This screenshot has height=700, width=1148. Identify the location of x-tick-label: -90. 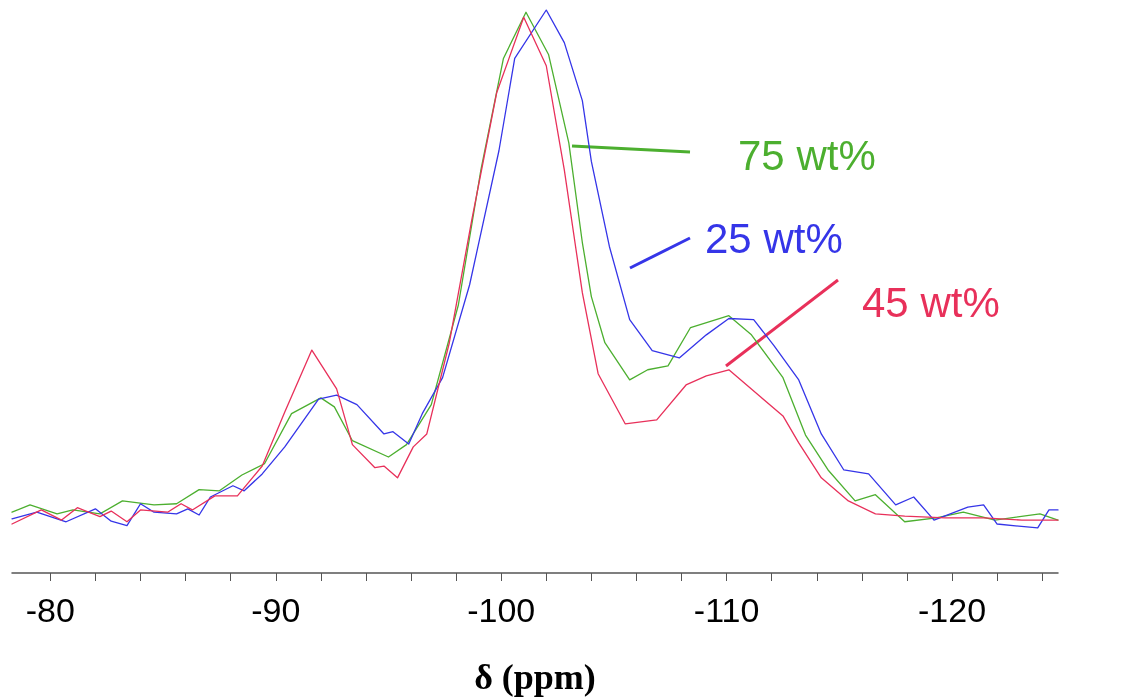
(276, 610).